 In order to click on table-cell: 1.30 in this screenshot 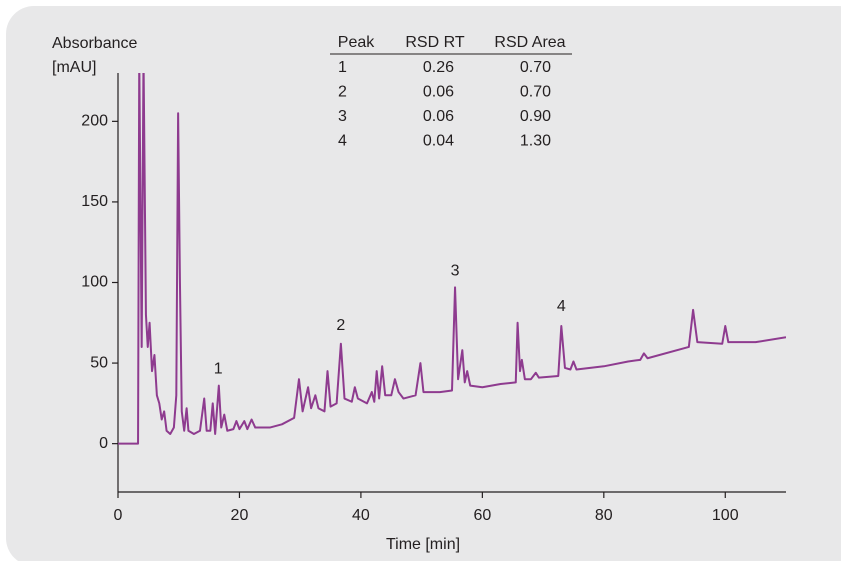, I will do `click(535, 141)`.